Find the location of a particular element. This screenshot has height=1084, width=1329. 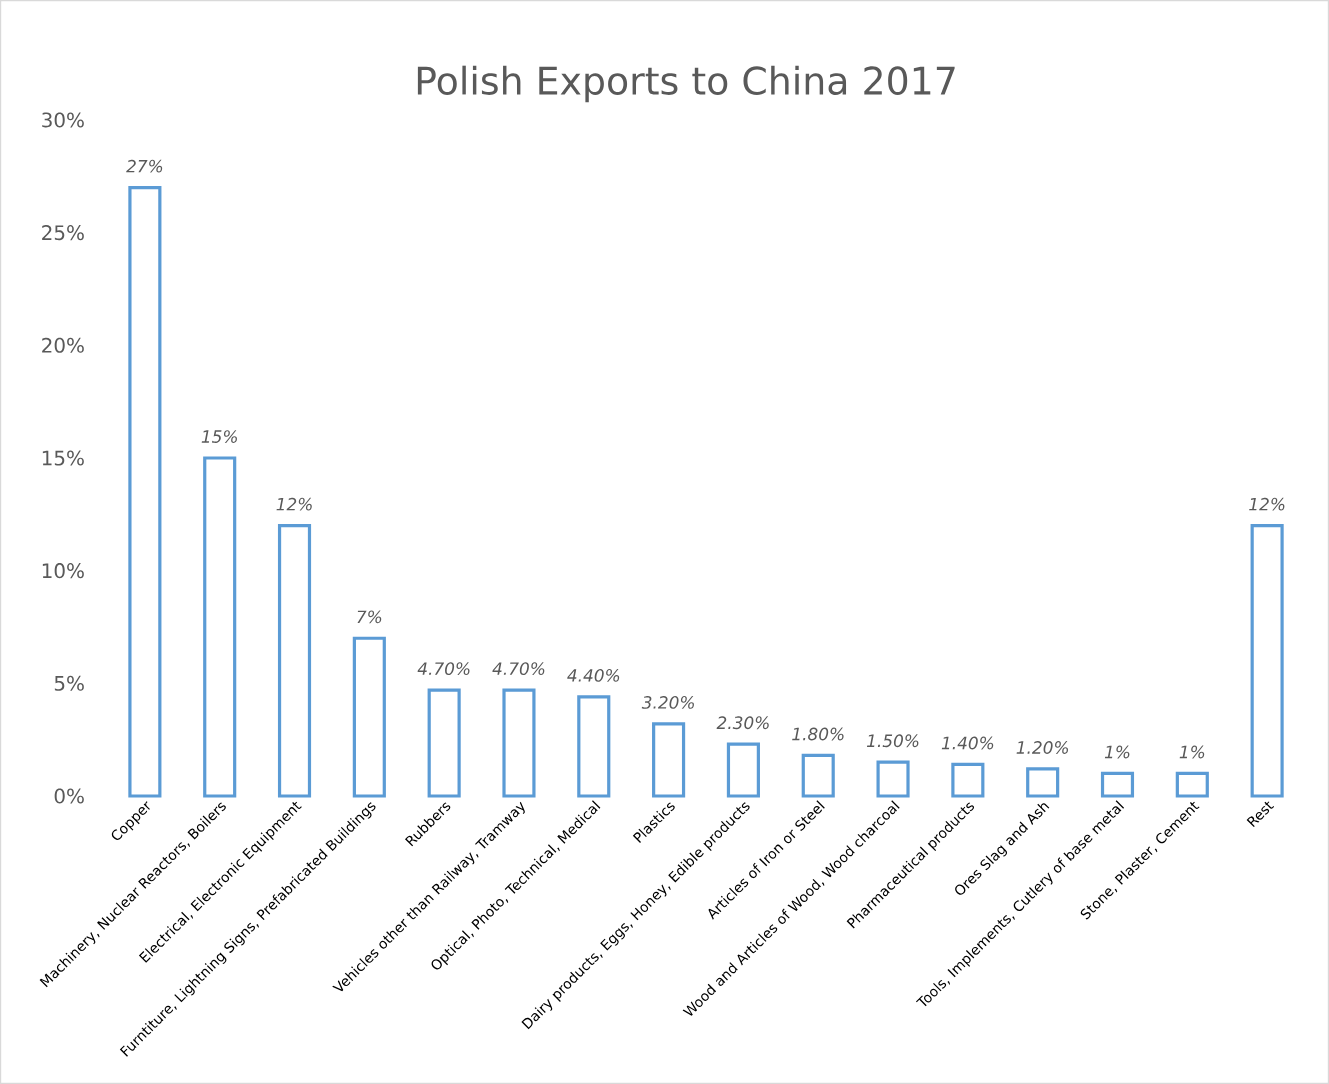

data-label: 2.30% is located at coordinates (742, 723).